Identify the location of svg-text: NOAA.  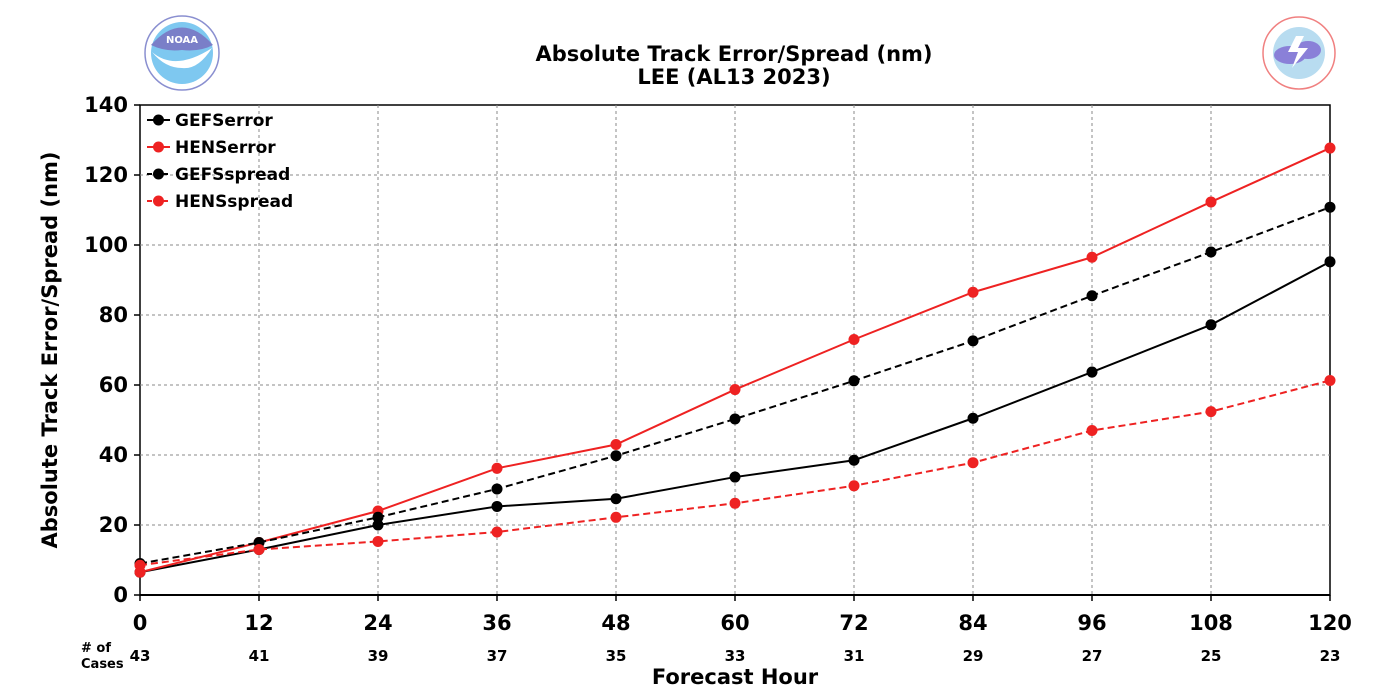
(182, 40).